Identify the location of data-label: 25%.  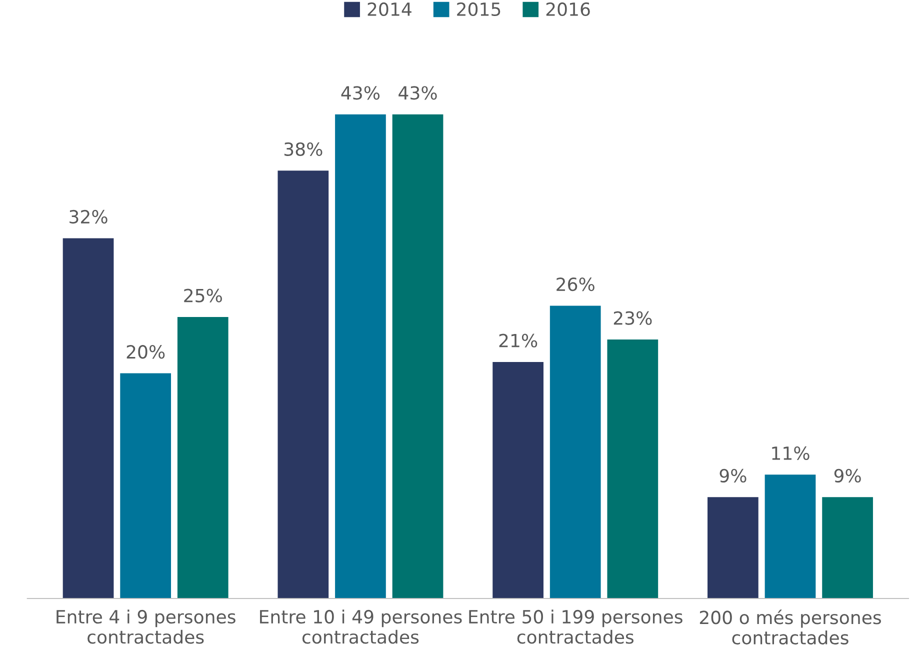
(203, 295).